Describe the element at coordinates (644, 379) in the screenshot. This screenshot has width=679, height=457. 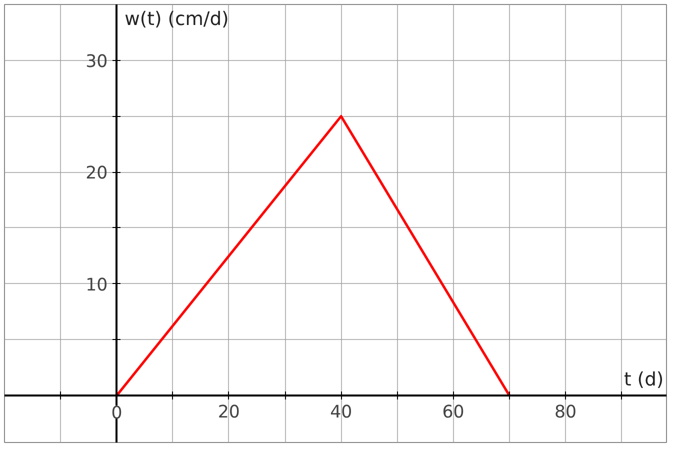
I see `x-axis-title: t (d)` at that location.